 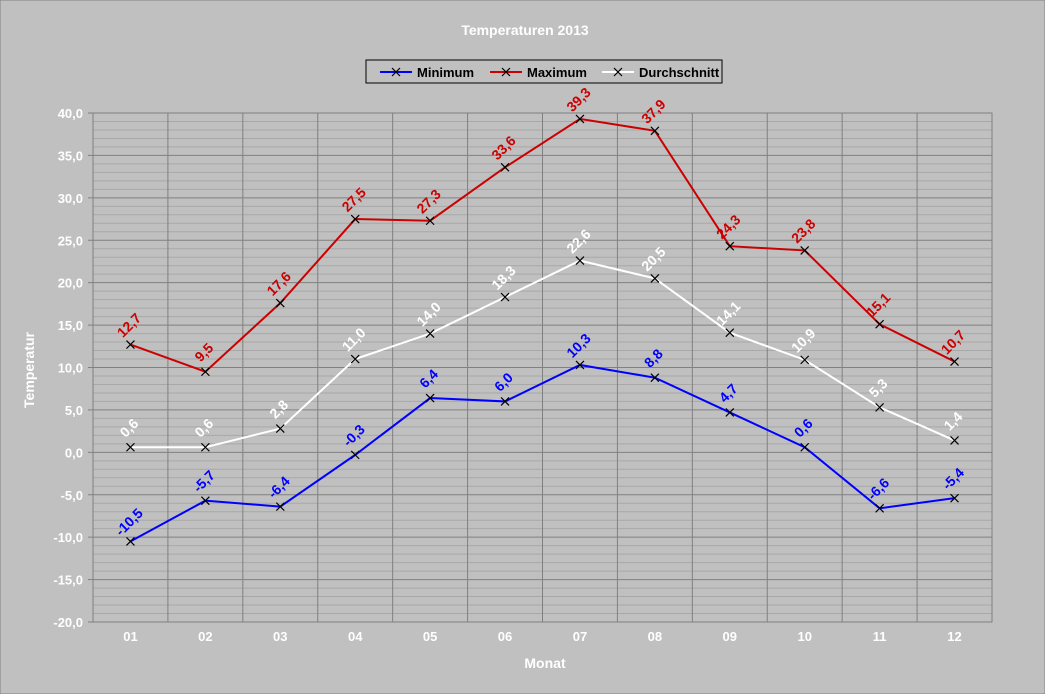 I want to click on x-tick-label: 12, so click(x=954, y=636).